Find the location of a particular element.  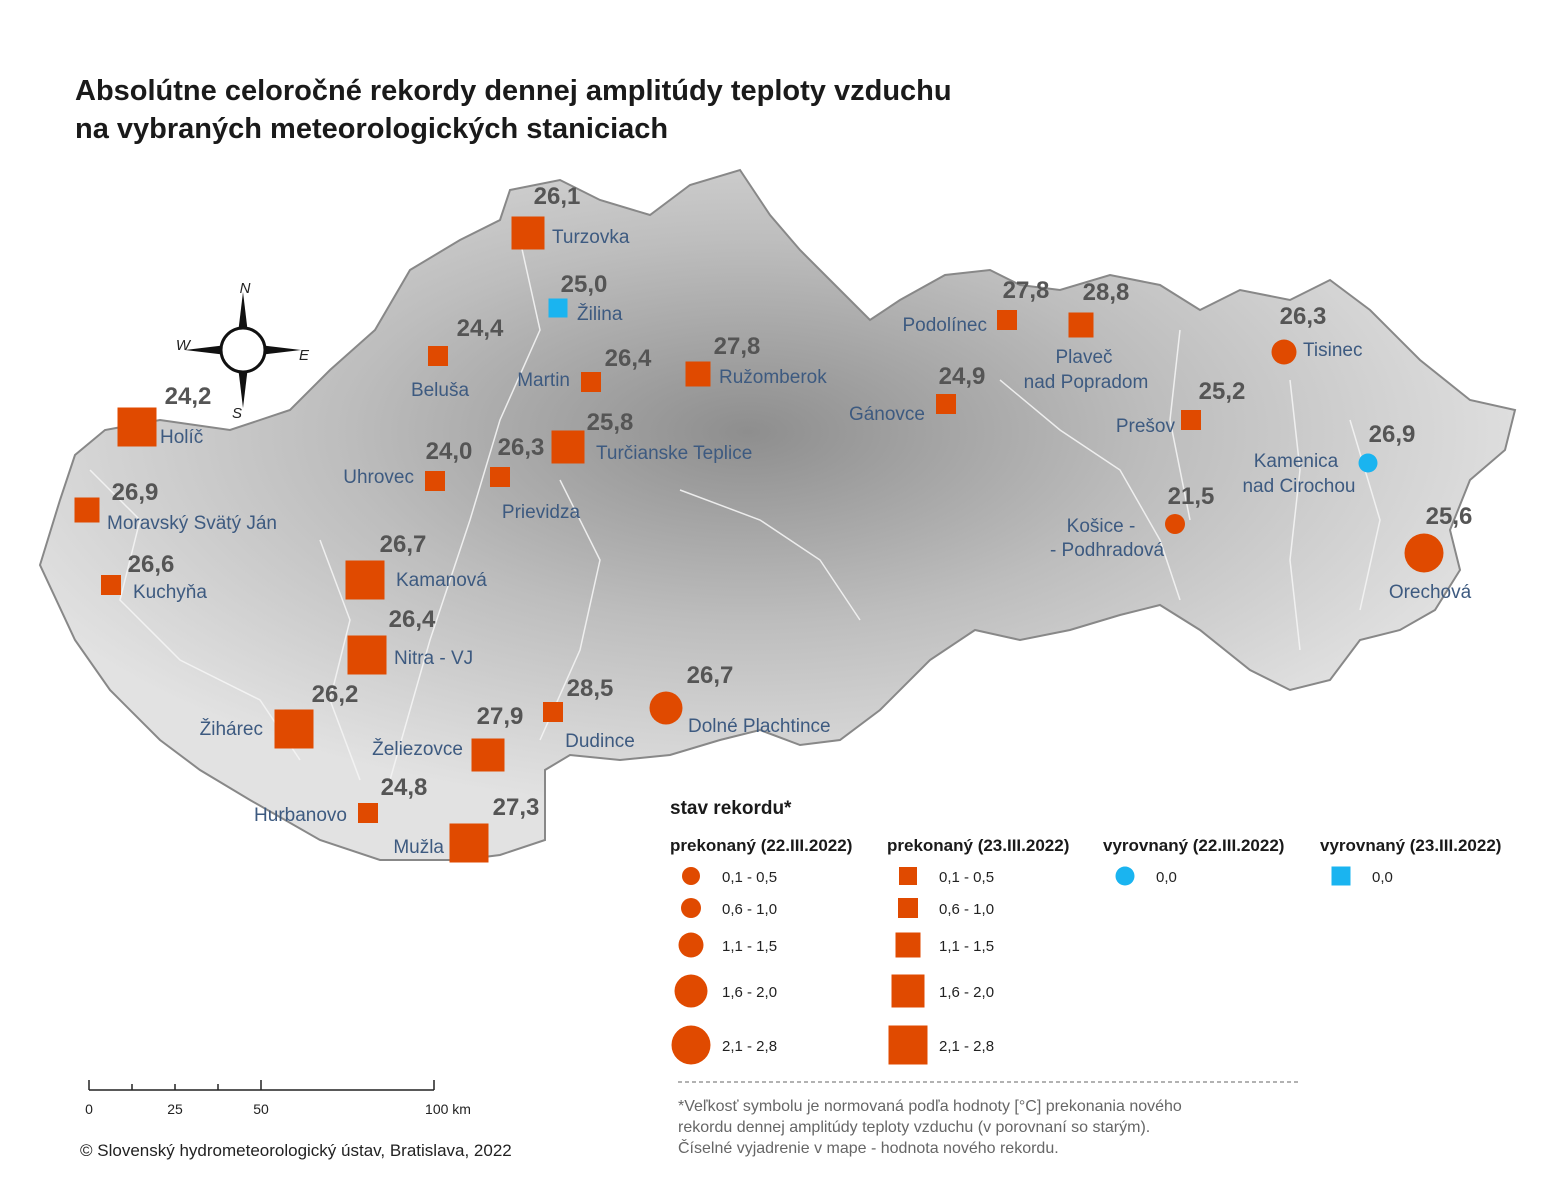

station-name: Ružomberok is located at coordinates (773, 377).